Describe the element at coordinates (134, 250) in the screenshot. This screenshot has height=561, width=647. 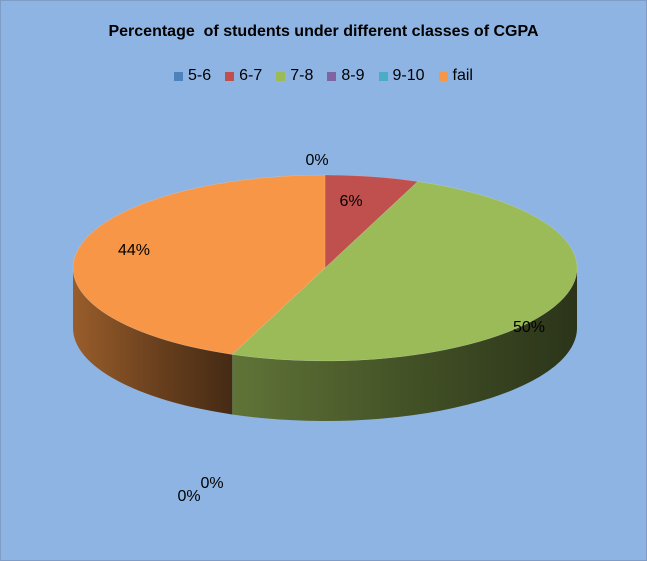
I see `data-label-fail: 44%` at that location.